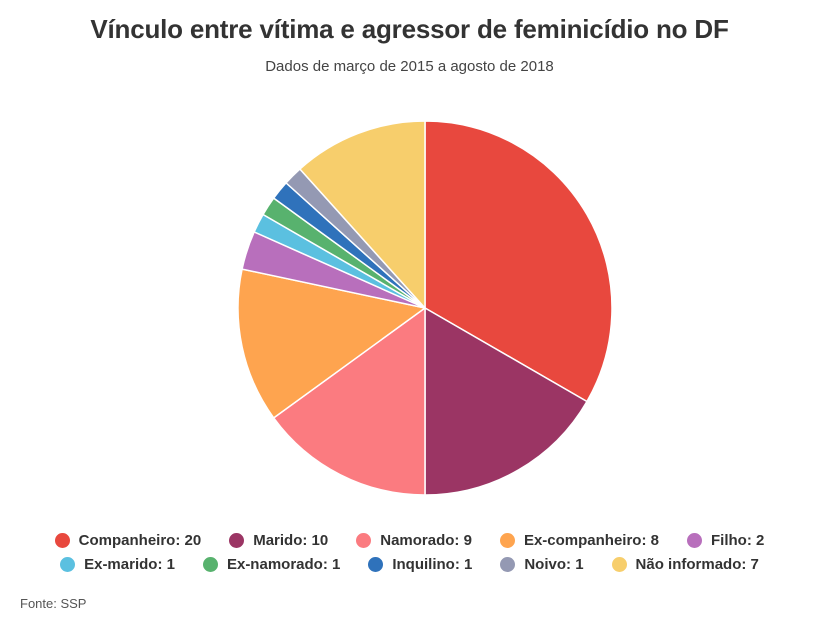 The height and width of the screenshot is (619, 819). Describe the element at coordinates (545, 564) in the screenshot. I see `legend-label: Noivo` at that location.